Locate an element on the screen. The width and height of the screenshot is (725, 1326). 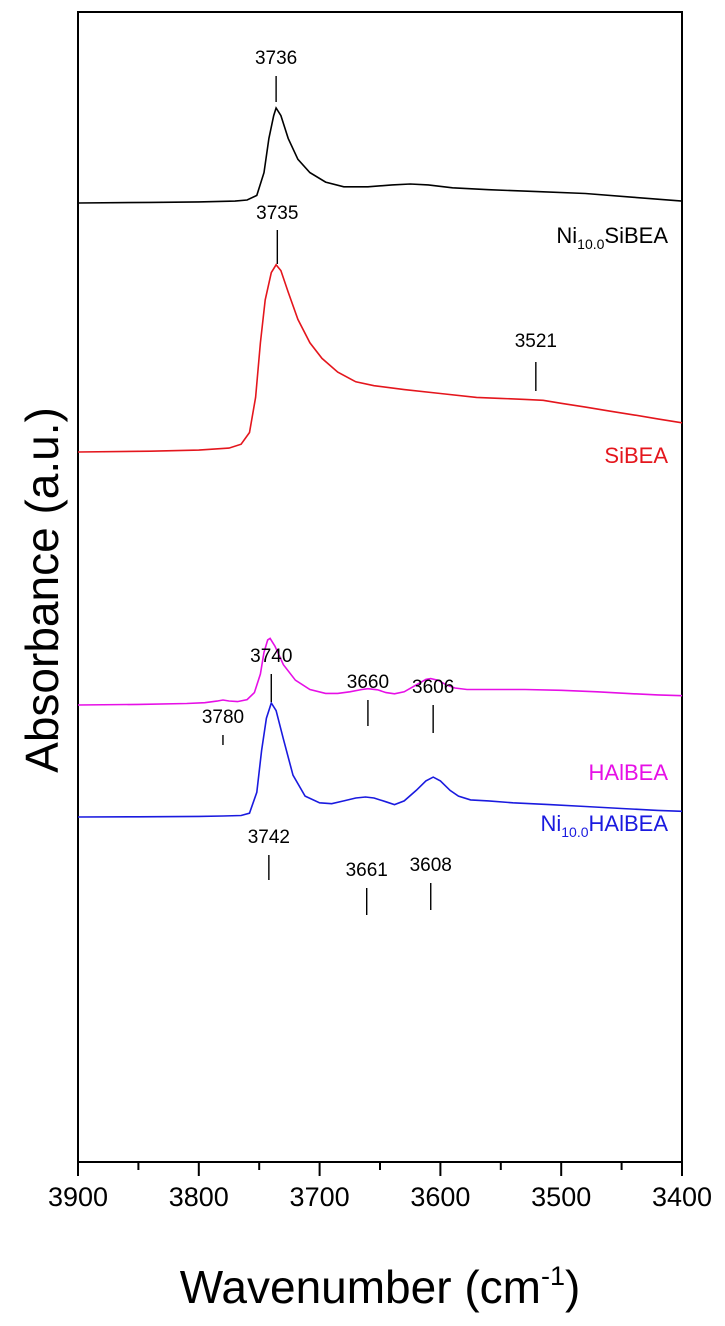
peak-label: 3742 is located at coordinates (269, 837).